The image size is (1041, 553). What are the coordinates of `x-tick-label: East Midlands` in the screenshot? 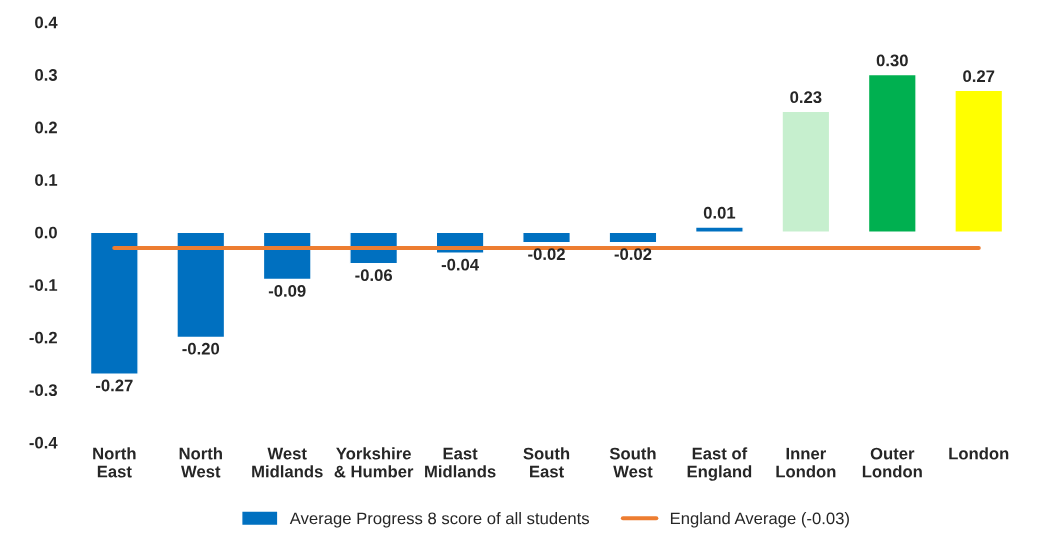 It's located at (460, 462).